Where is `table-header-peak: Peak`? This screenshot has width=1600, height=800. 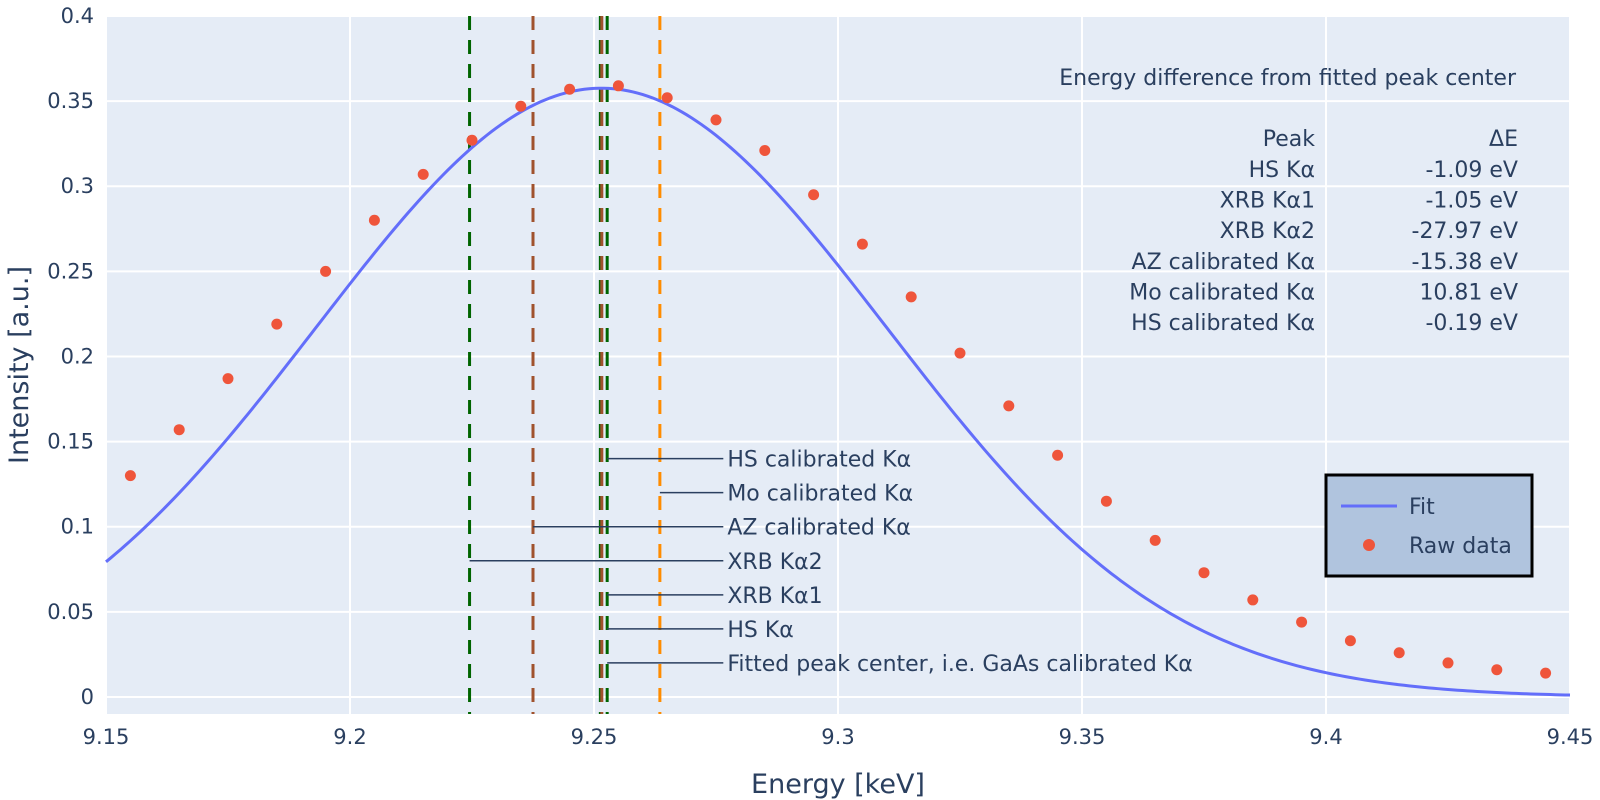 table-header-peak: Peak is located at coordinates (1289, 139).